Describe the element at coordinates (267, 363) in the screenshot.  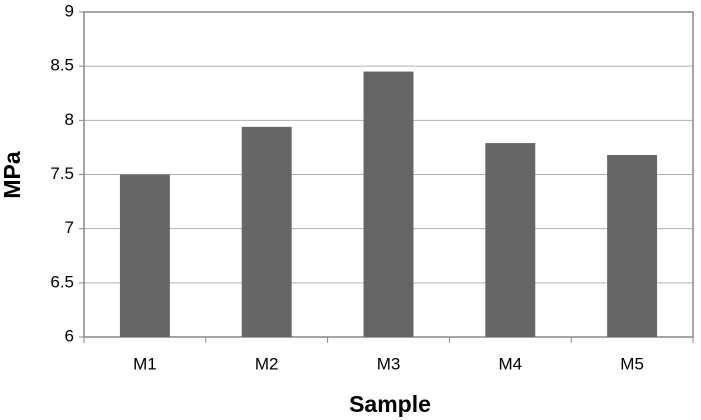
I see `x-tick-label: M2` at that location.